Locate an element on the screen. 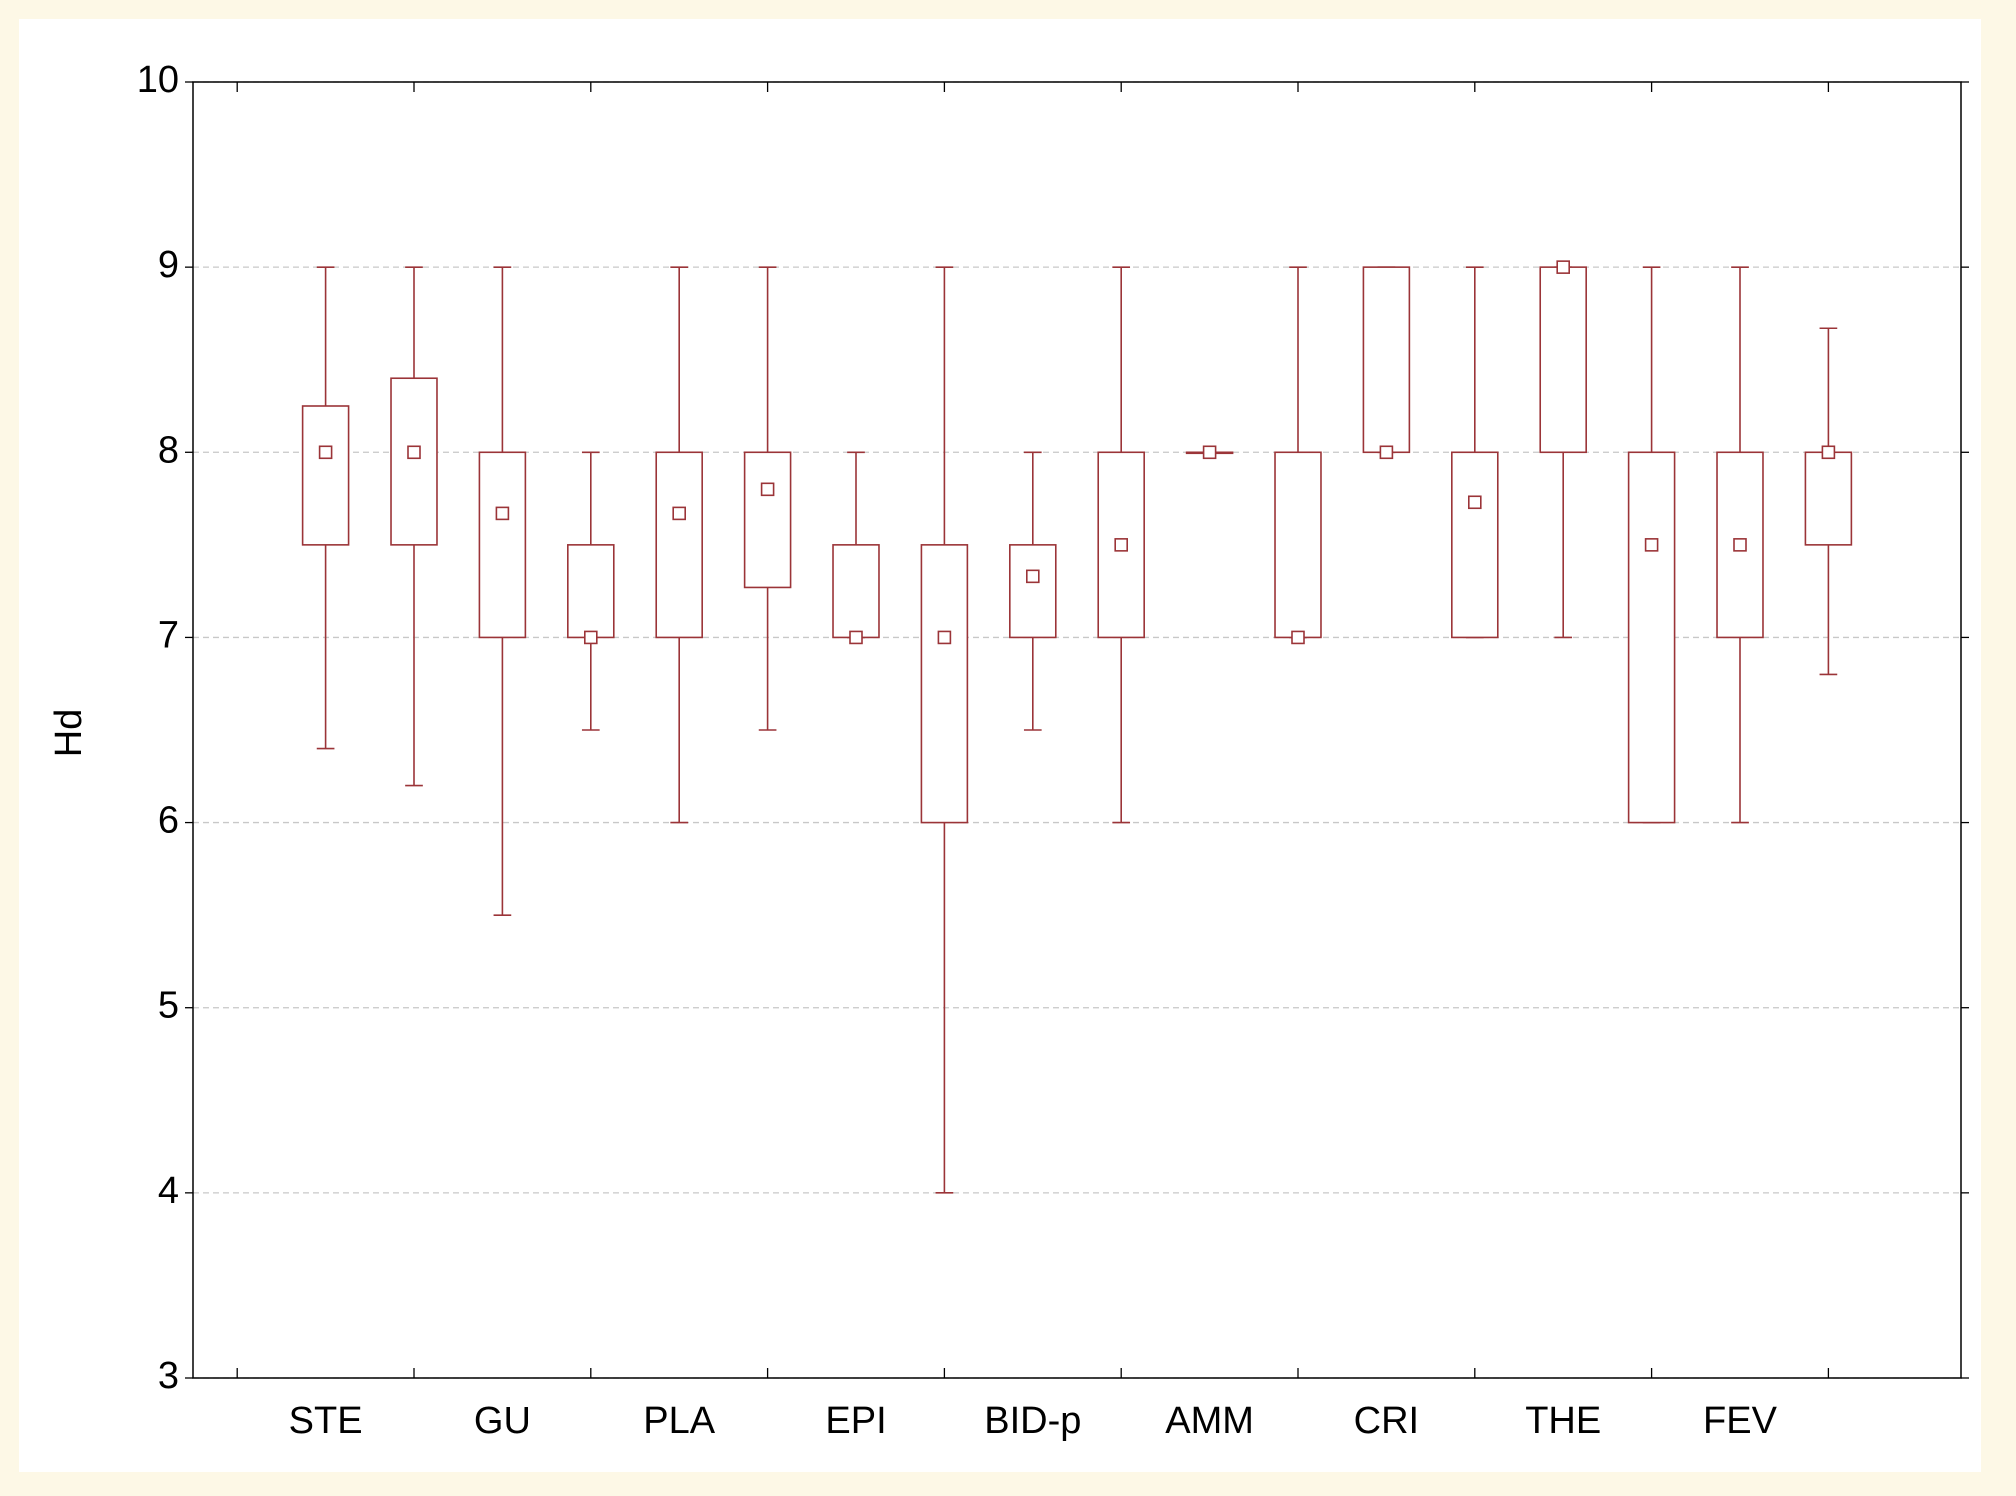  x-tick-label: EPI is located at coordinates (855, 1421).